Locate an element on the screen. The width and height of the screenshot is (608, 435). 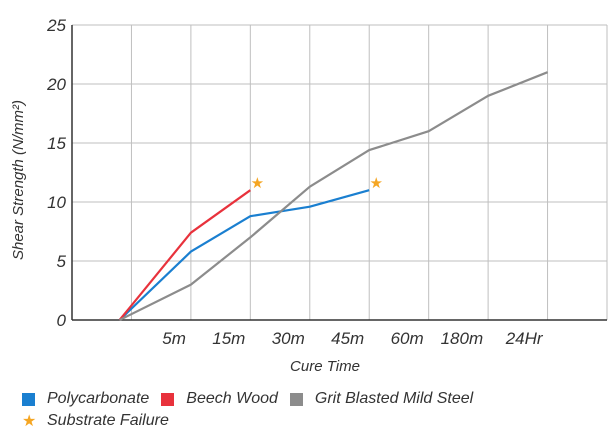
legend-swatch-polycarbonate is located at coordinates (28, 399).